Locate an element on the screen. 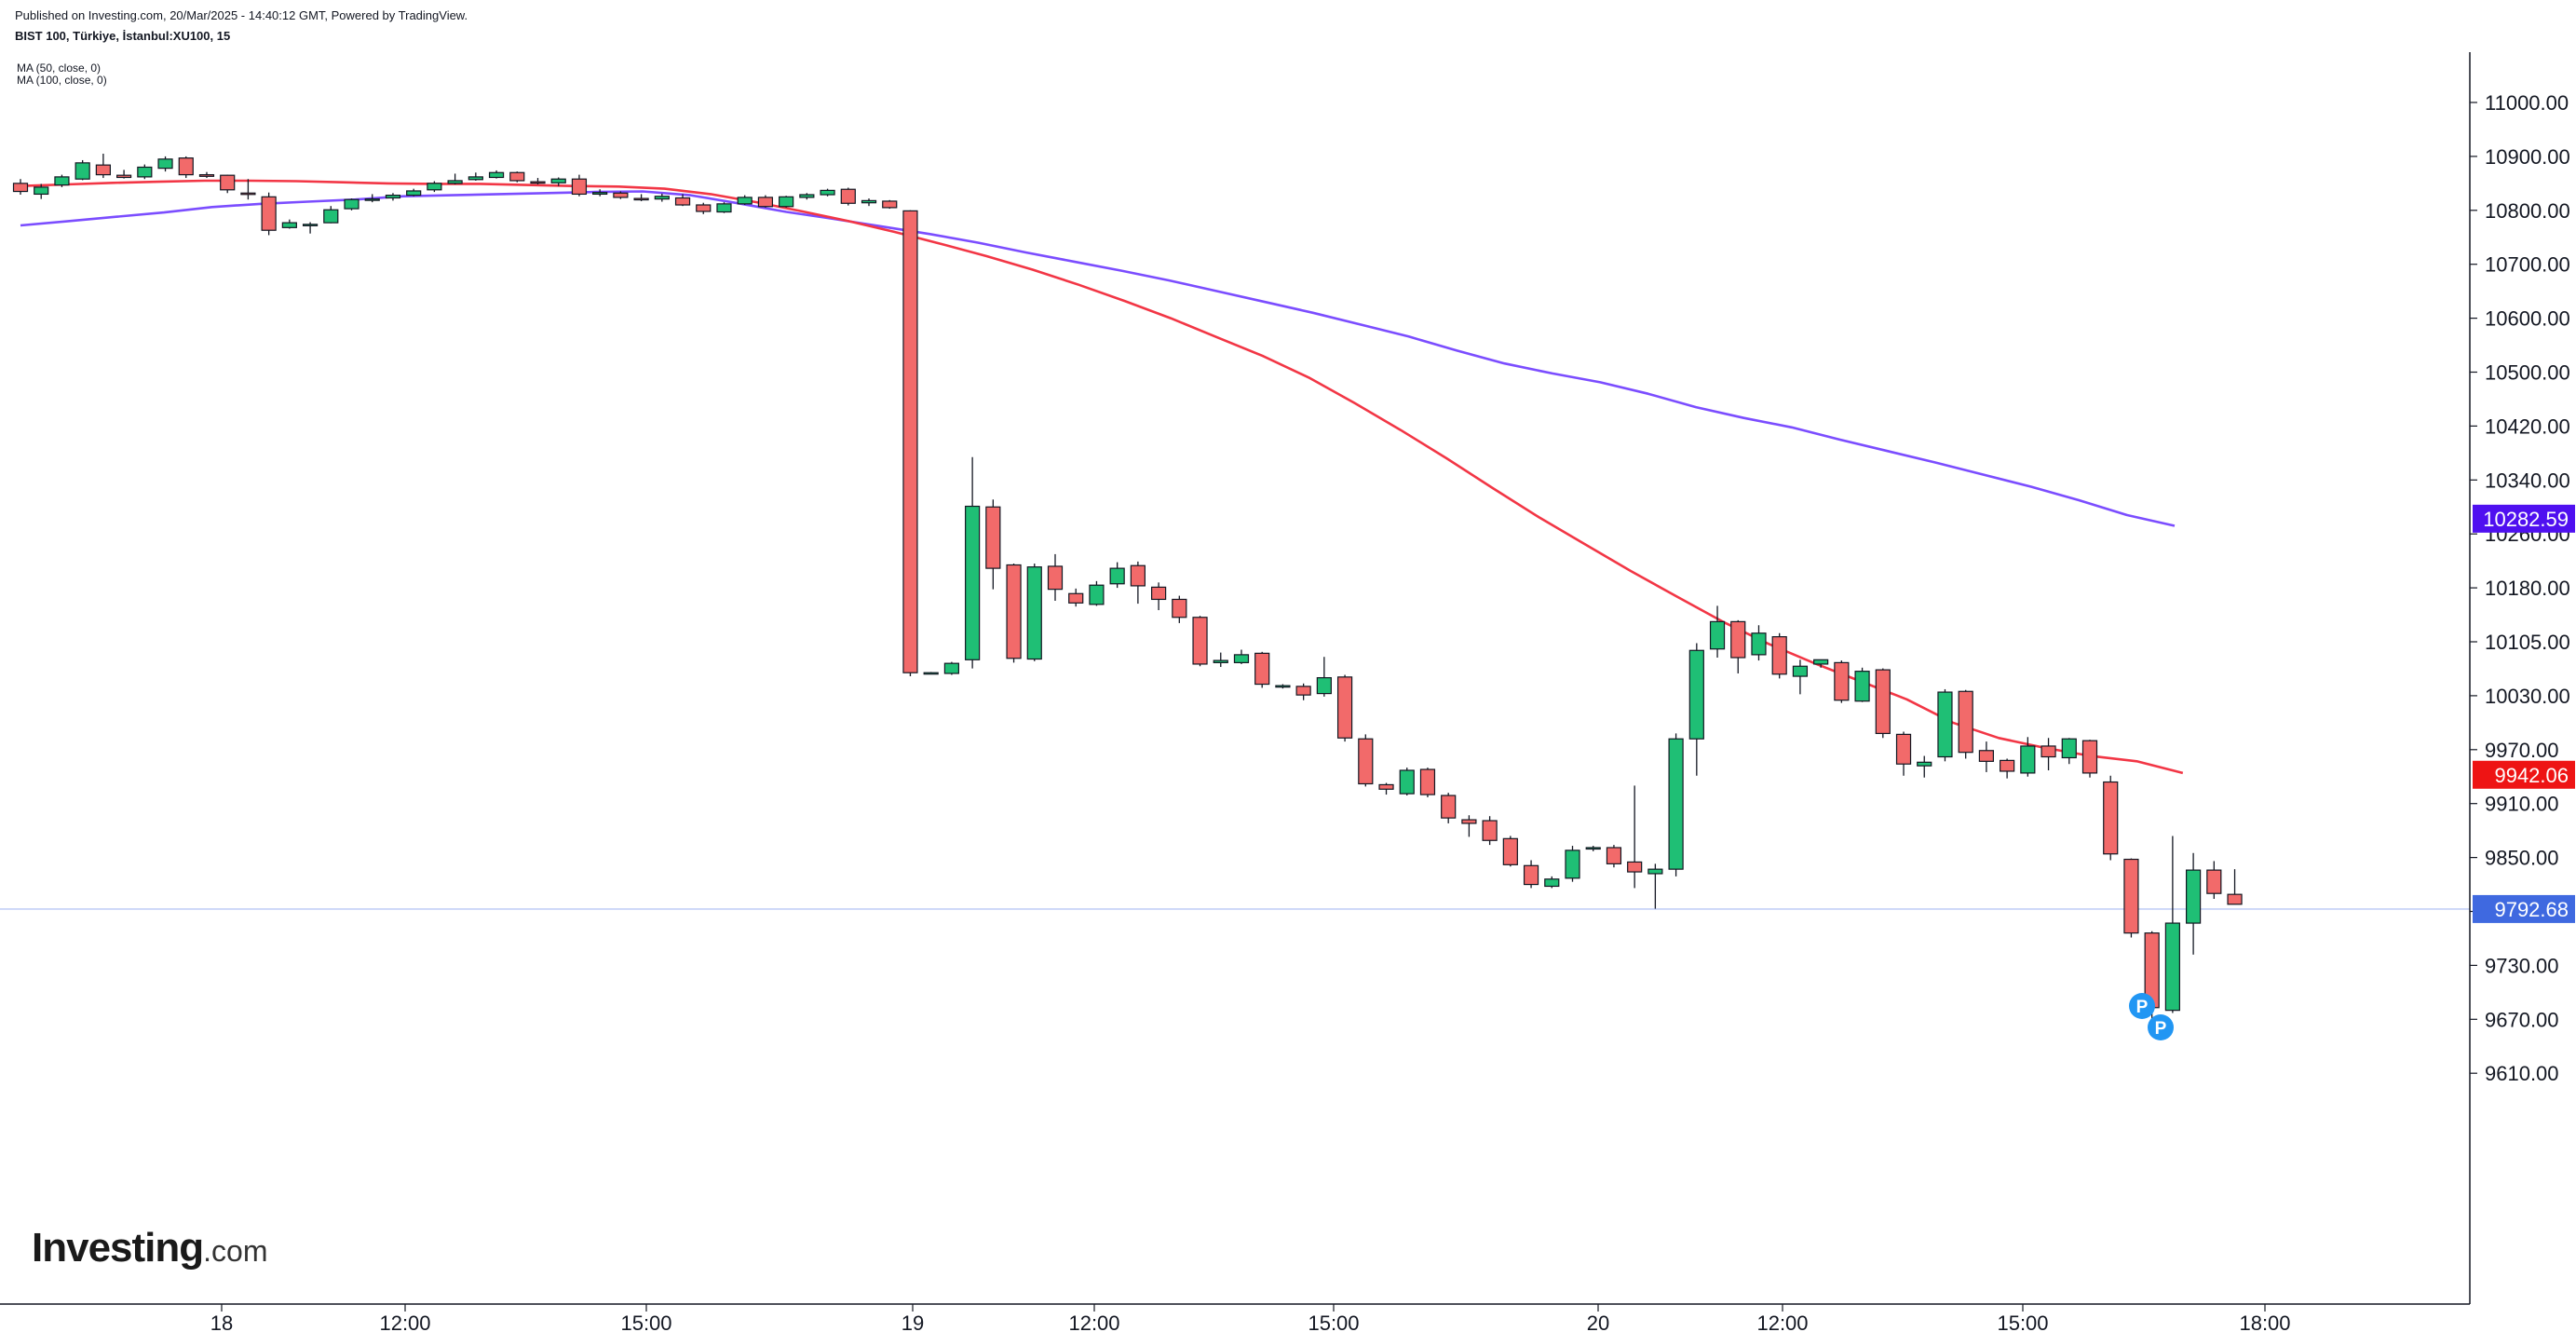  y-tick-label: 9670.00 is located at coordinates (2522, 1020).